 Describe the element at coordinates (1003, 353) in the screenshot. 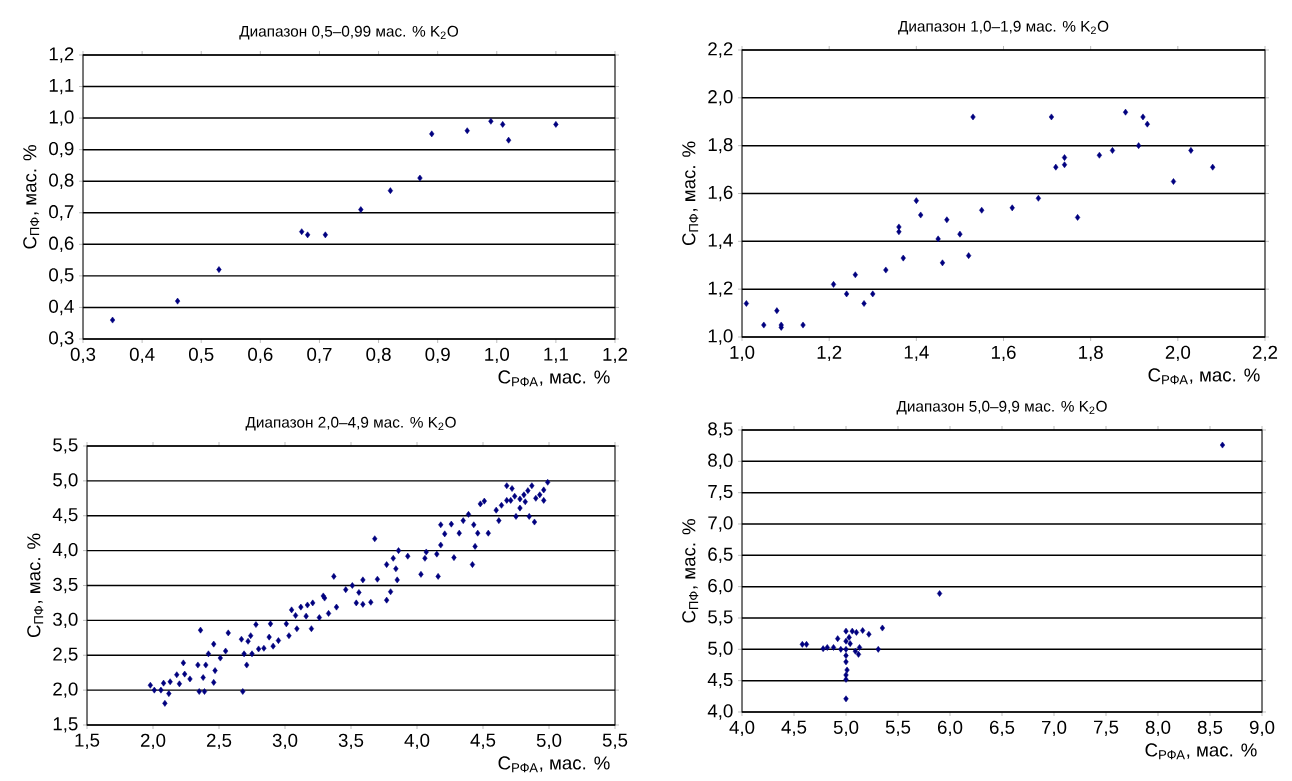

I see `x-tick-label: 1,6` at that location.